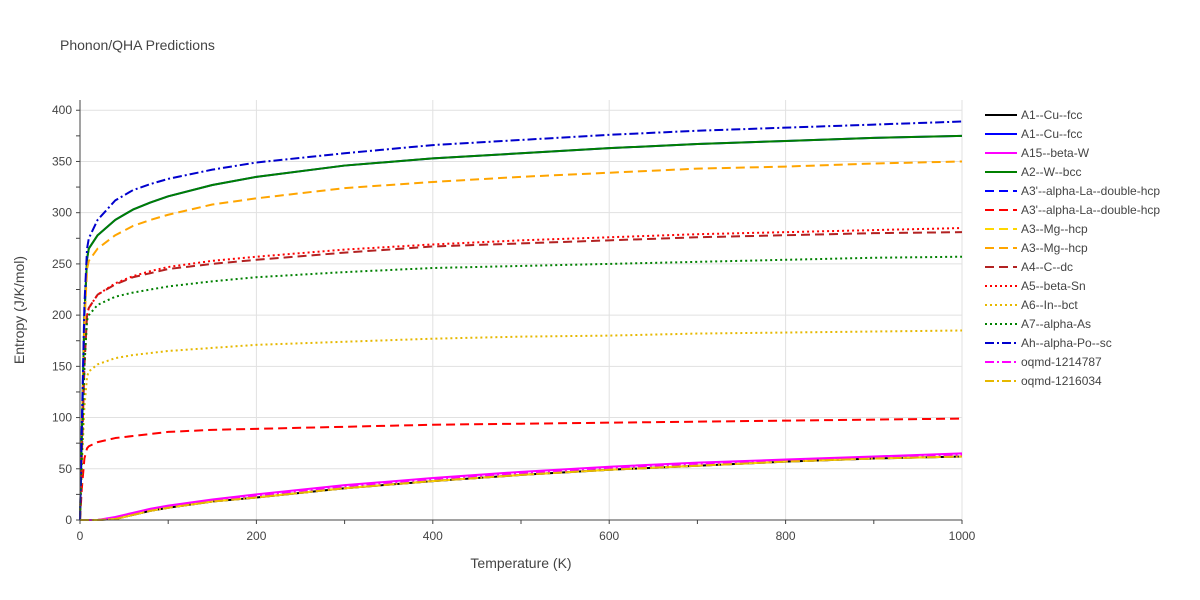  I want to click on x-tick-label: 1000, so click(962, 536).